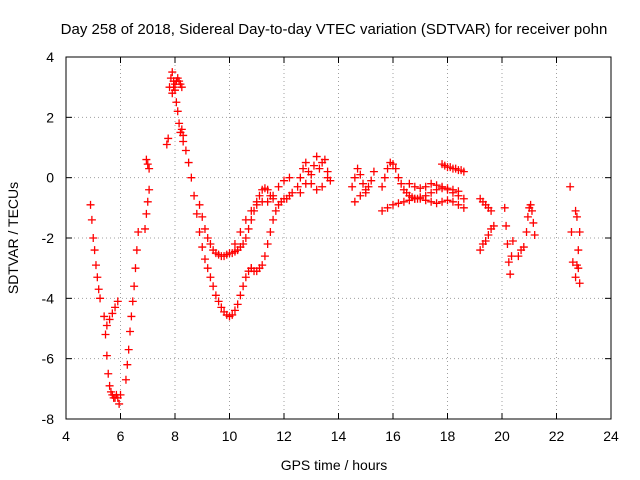 The width and height of the screenshot is (640, 480). I want to click on x-tick-label: 4, so click(66, 436).